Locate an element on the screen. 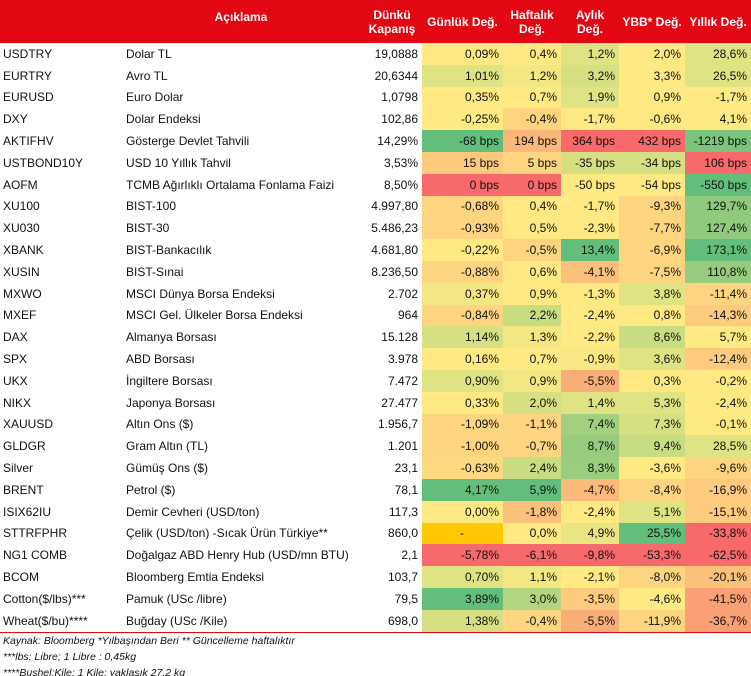 The image size is (751, 676). cell-close: 79,5 is located at coordinates (406, 598).